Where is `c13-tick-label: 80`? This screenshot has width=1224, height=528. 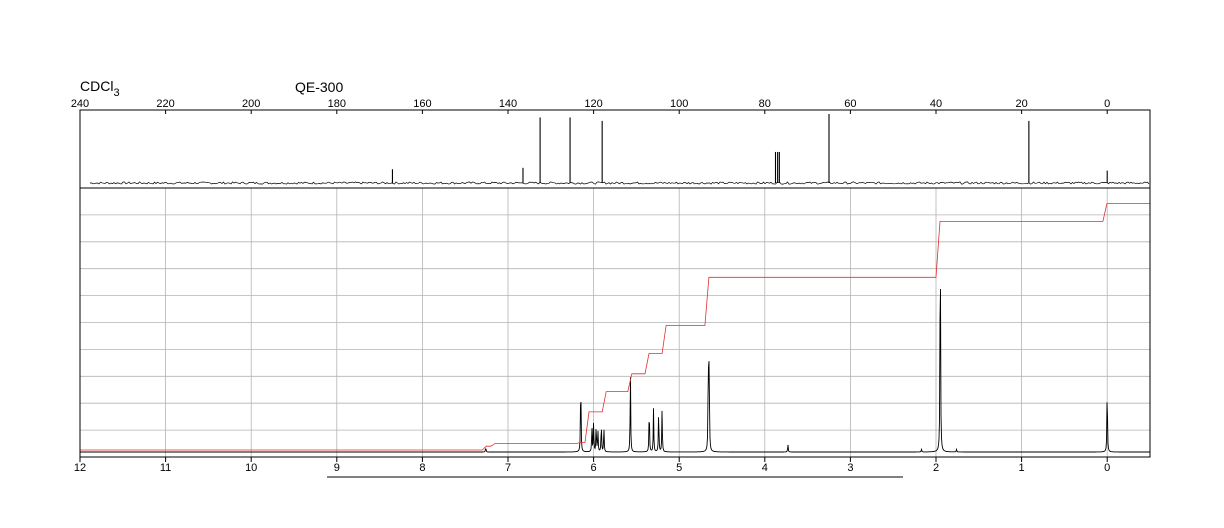 c13-tick-label: 80 is located at coordinates (765, 104).